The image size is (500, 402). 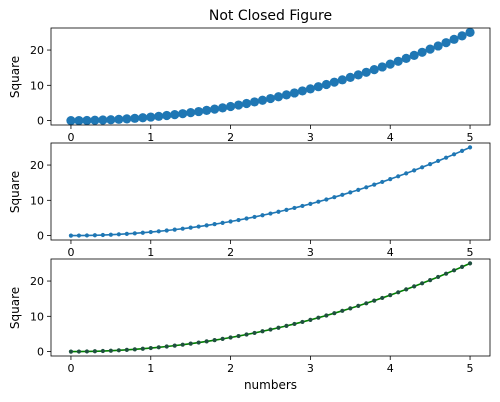 What do you see at coordinates (70, 252) in the screenshot?
I see `x-tick-label: 0` at bounding box center [70, 252].